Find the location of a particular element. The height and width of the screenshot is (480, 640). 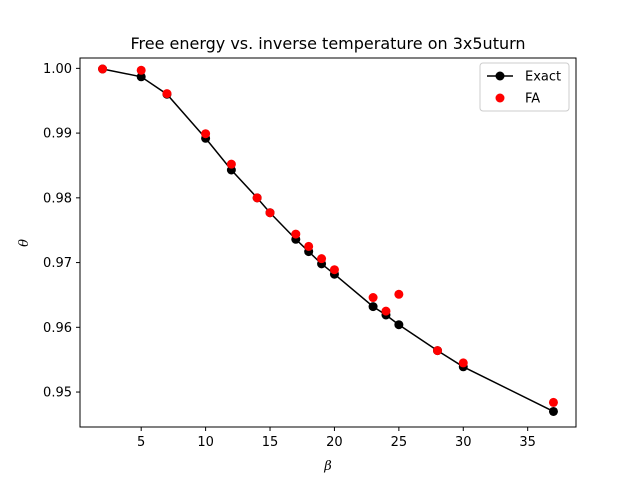

y-tick-label: 1.00 is located at coordinates (57, 69).